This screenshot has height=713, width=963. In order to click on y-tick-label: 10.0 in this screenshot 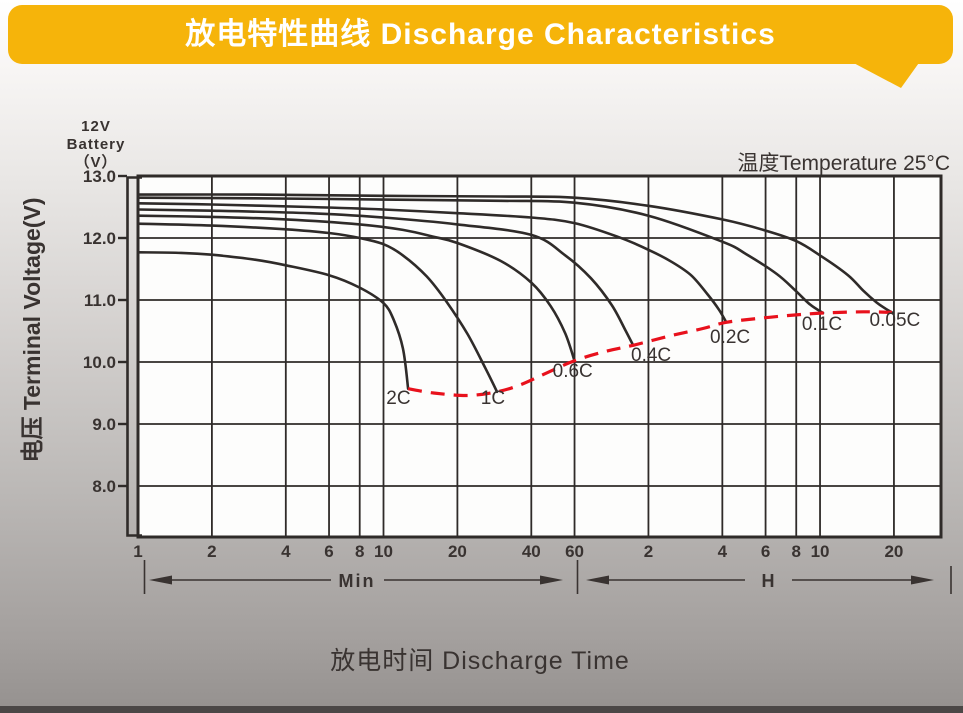, I will do `click(99, 362)`.